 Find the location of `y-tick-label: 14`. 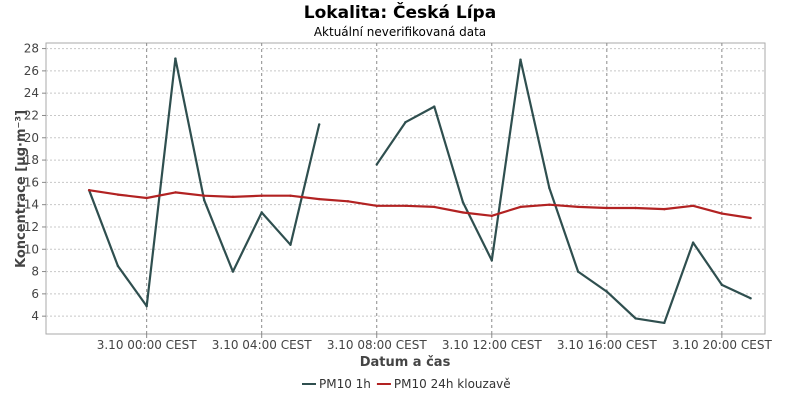

y-tick-label: 14 is located at coordinates (31, 205).